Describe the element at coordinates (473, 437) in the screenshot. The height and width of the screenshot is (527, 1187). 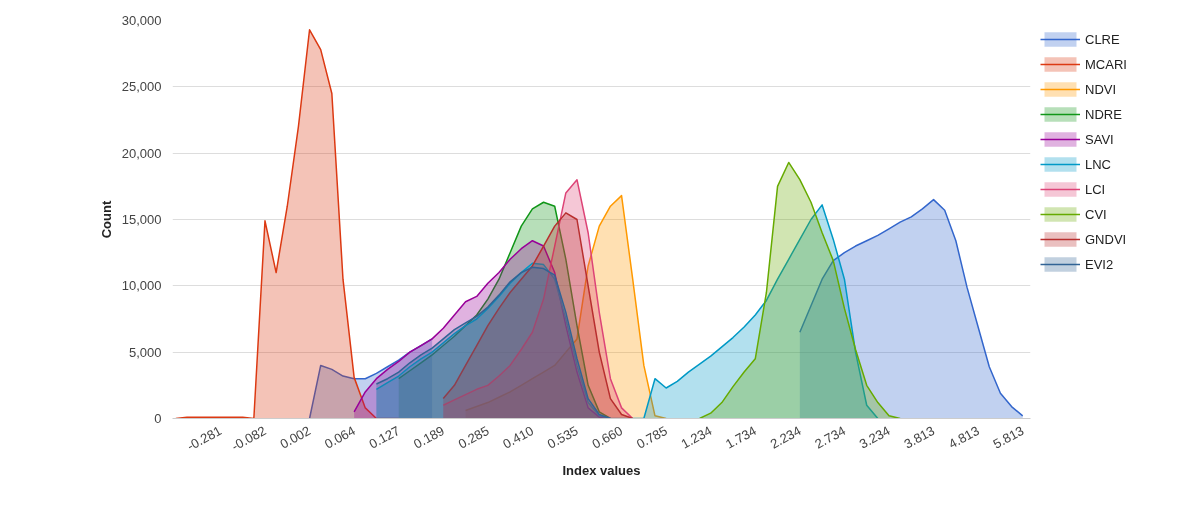
I see `x-tick-label: 0.285` at that location.